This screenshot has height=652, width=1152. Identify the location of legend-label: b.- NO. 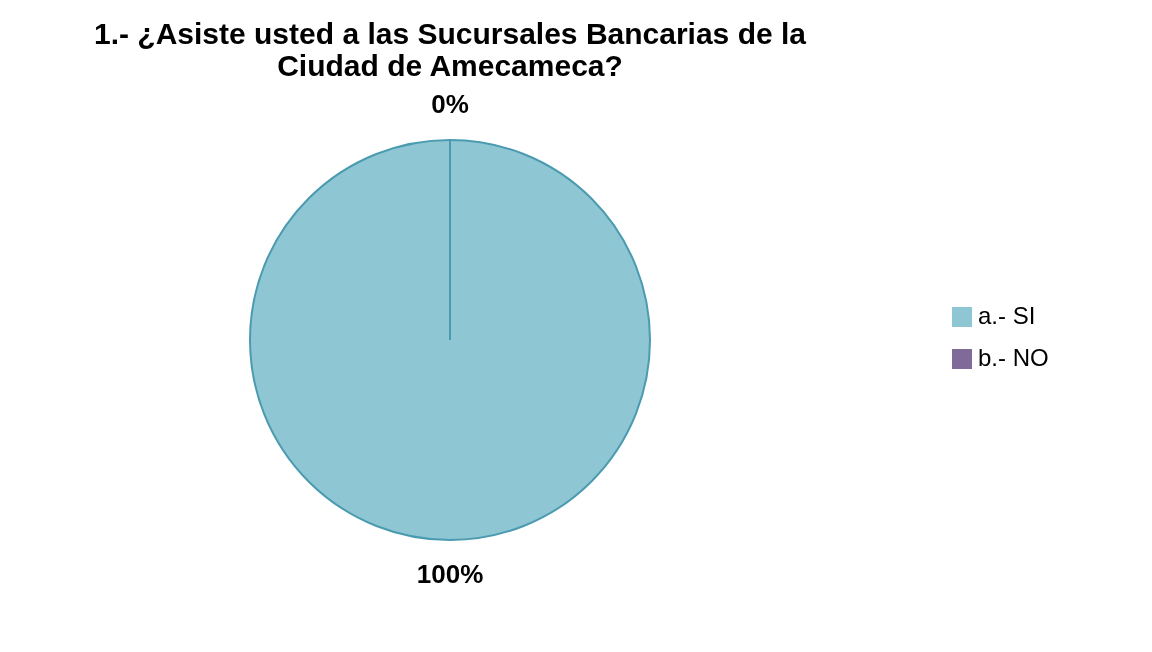
(1013, 357).